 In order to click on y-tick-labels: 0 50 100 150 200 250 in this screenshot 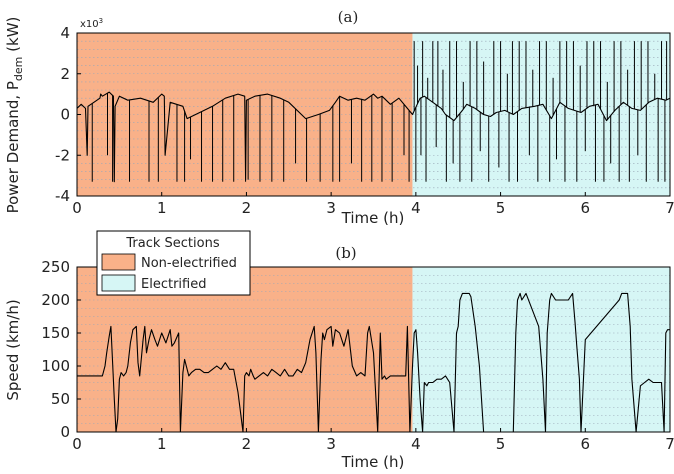, I will do `click(61, 349)`.